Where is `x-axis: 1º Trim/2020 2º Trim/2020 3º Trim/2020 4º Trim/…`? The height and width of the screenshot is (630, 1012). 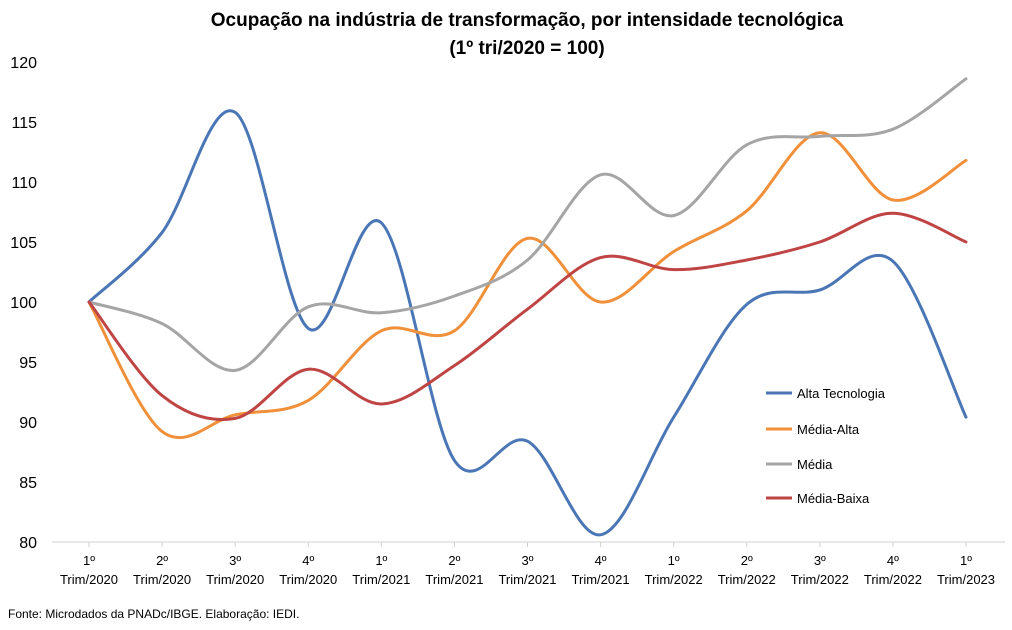
x-axis: 1º Trim/2020 2º Trim/2020 3º Trim/2020 4º Trim/… is located at coordinates (527, 564).